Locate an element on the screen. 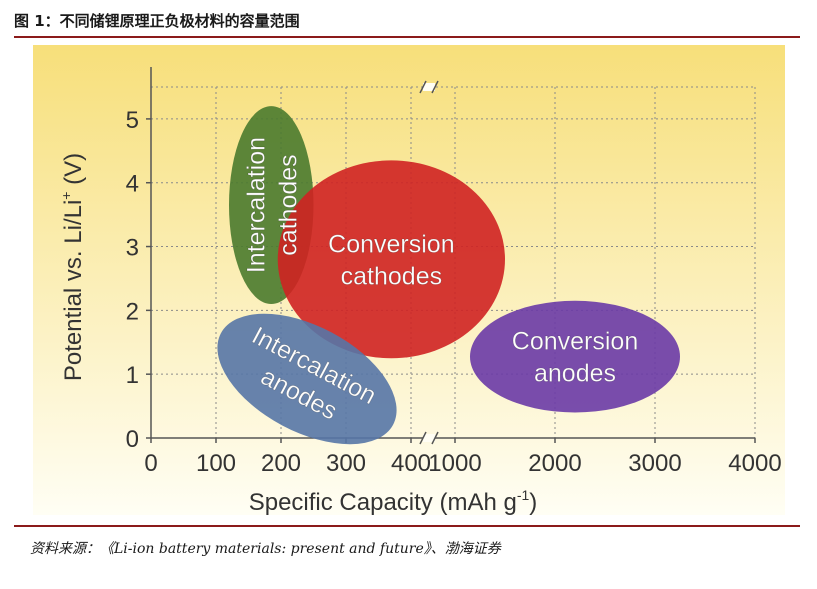 The image size is (817, 589). y-axis-label: Potential vs. Li/Li+ (V) is located at coordinates (72, 267).